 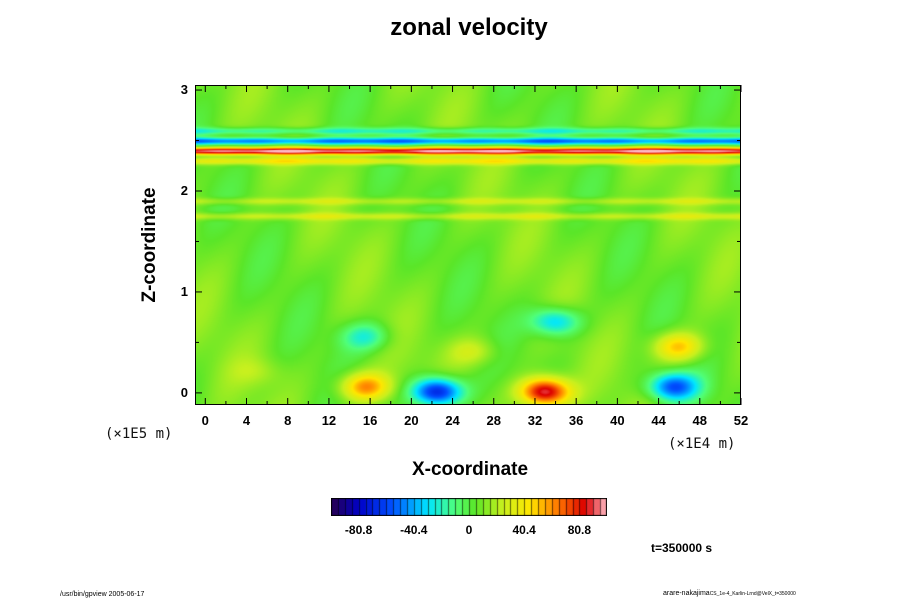 What do you see at coordinates (741, 420) in the screenshot?
I see `x-tick-label: 52` at bounding box center [741, 420].